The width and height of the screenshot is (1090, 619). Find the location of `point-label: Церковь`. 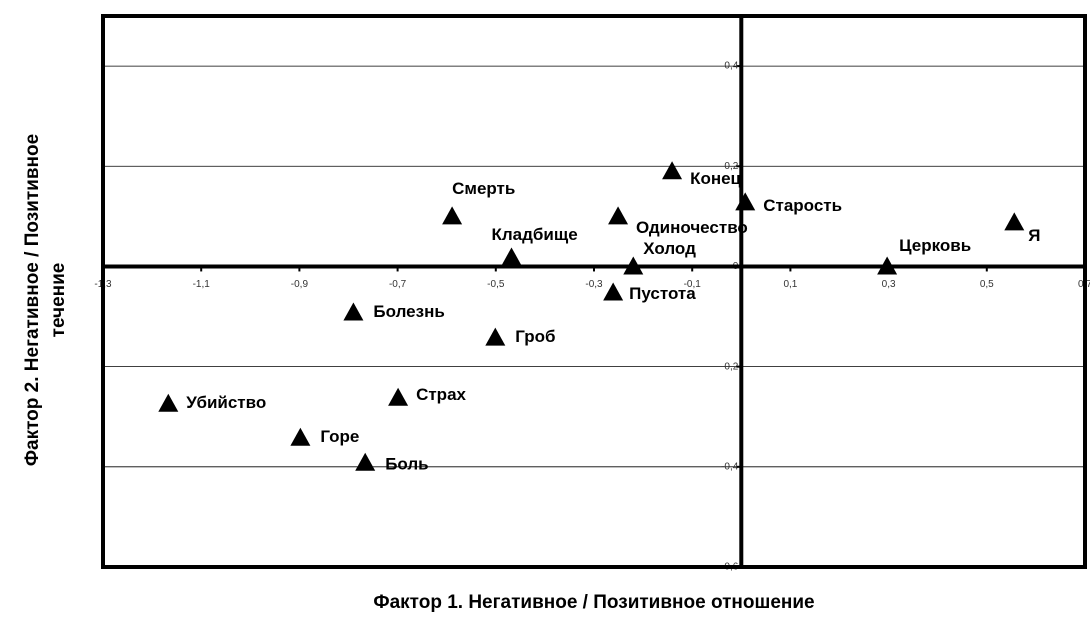

point-label: Церковь is located at coordinates (935, 245).